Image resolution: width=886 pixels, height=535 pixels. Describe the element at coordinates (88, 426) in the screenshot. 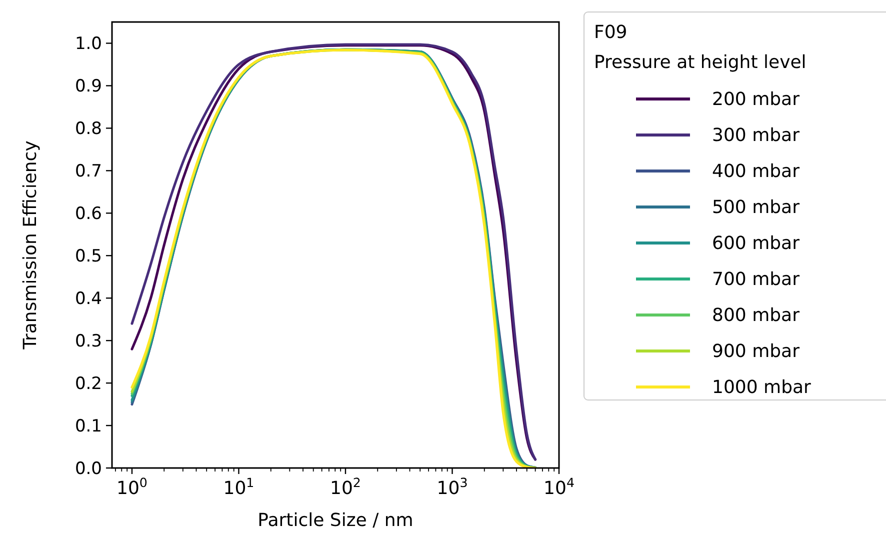

I see `y-tick-label: 0.1` at that location.